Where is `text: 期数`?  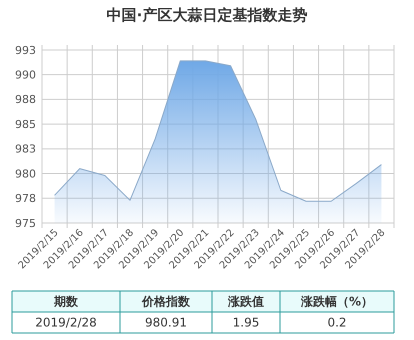
text: 期数 is located at coordinates (66, 301).